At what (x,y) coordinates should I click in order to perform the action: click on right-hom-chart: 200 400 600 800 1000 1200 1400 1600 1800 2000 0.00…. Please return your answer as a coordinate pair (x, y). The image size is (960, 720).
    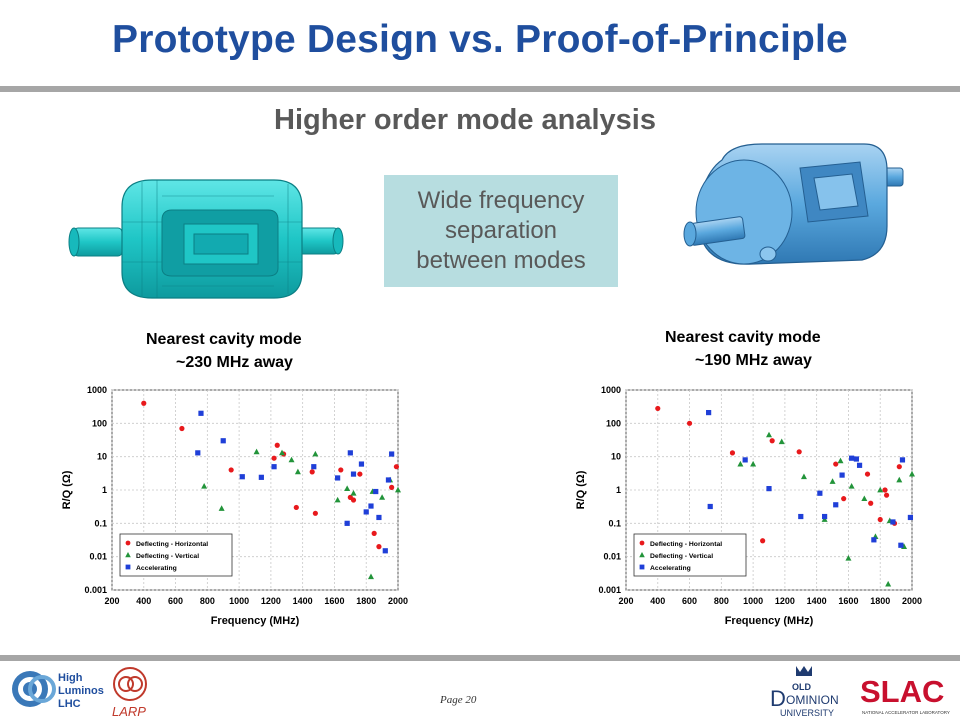
    Looking at the image, I should click on (748, 506).